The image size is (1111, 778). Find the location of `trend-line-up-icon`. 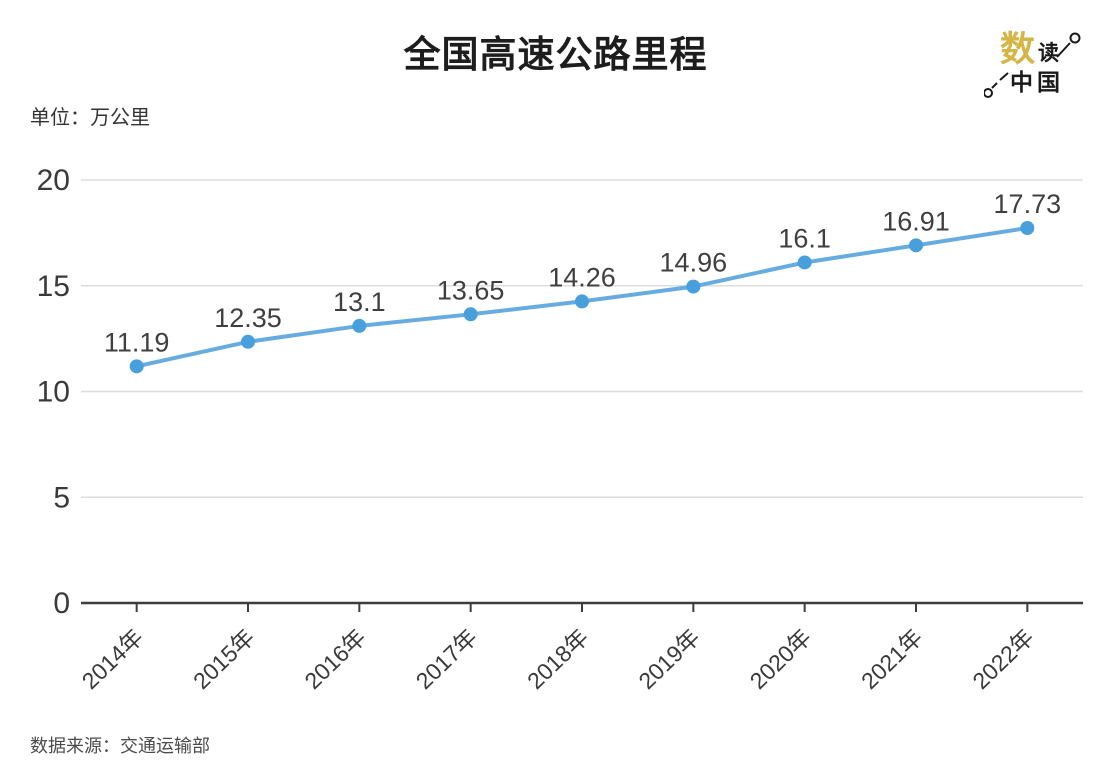

trend-line-up-icon is located at coordinates (1068, 45).